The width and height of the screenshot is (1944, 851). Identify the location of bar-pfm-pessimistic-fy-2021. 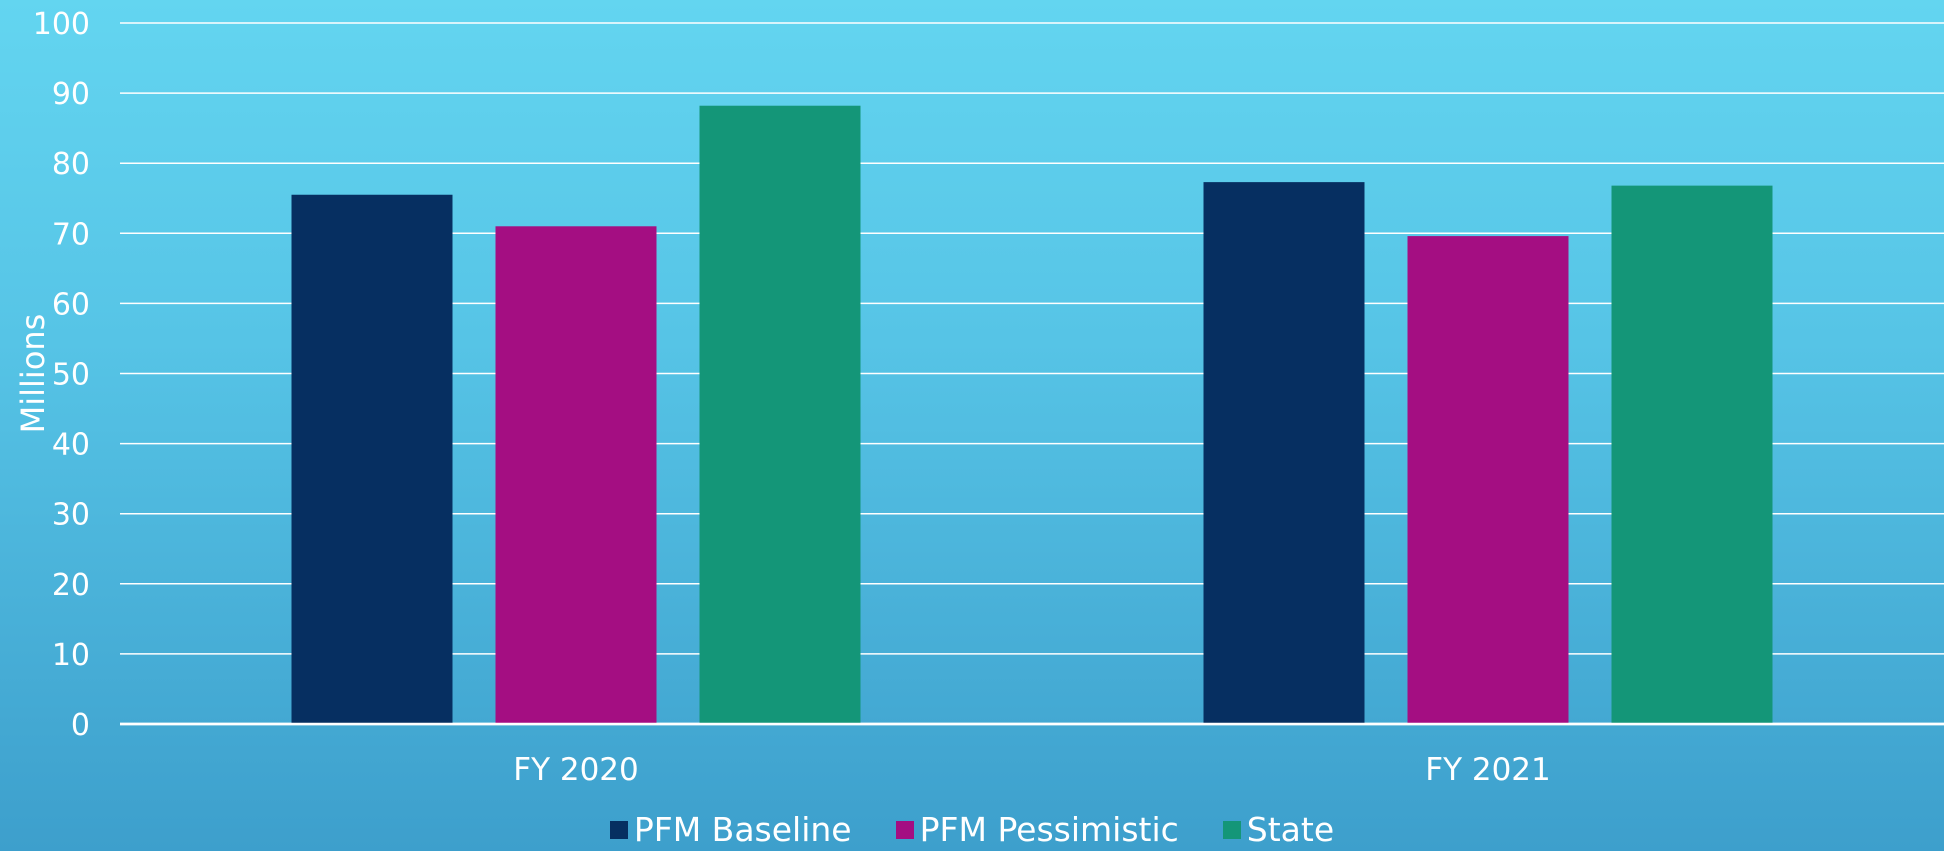
(1488, 480).